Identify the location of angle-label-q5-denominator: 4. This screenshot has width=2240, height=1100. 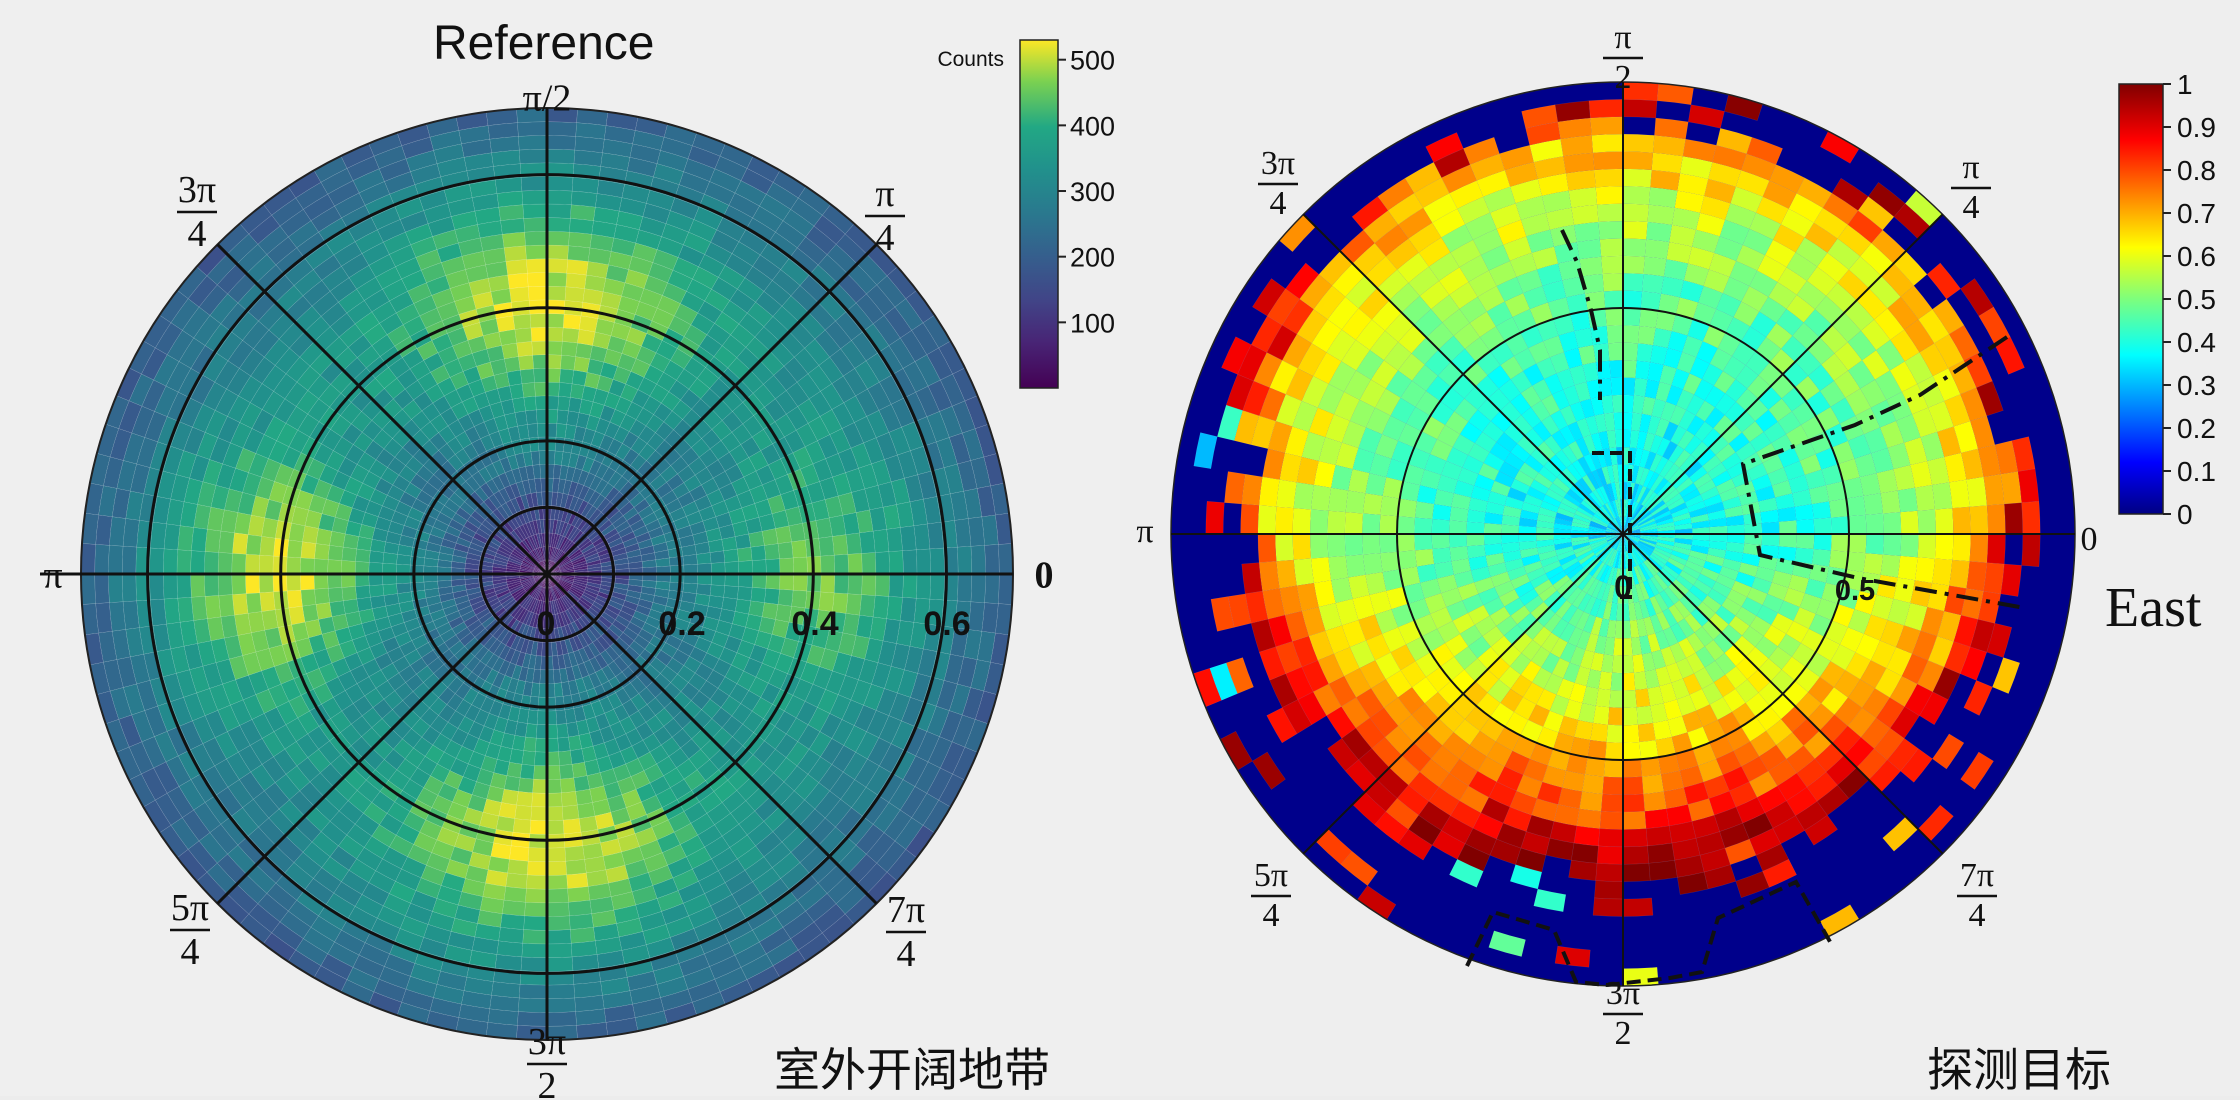
(190, 952).